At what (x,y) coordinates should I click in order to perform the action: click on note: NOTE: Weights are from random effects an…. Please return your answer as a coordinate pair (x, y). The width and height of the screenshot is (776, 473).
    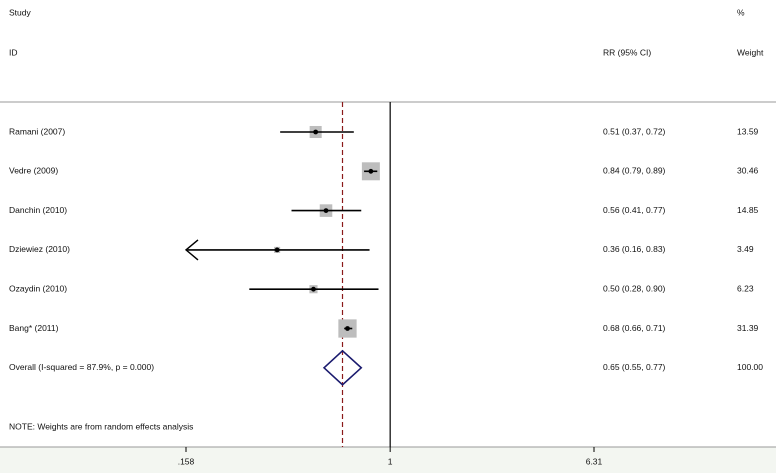
    Looking at the image, I should click on (101, 426).